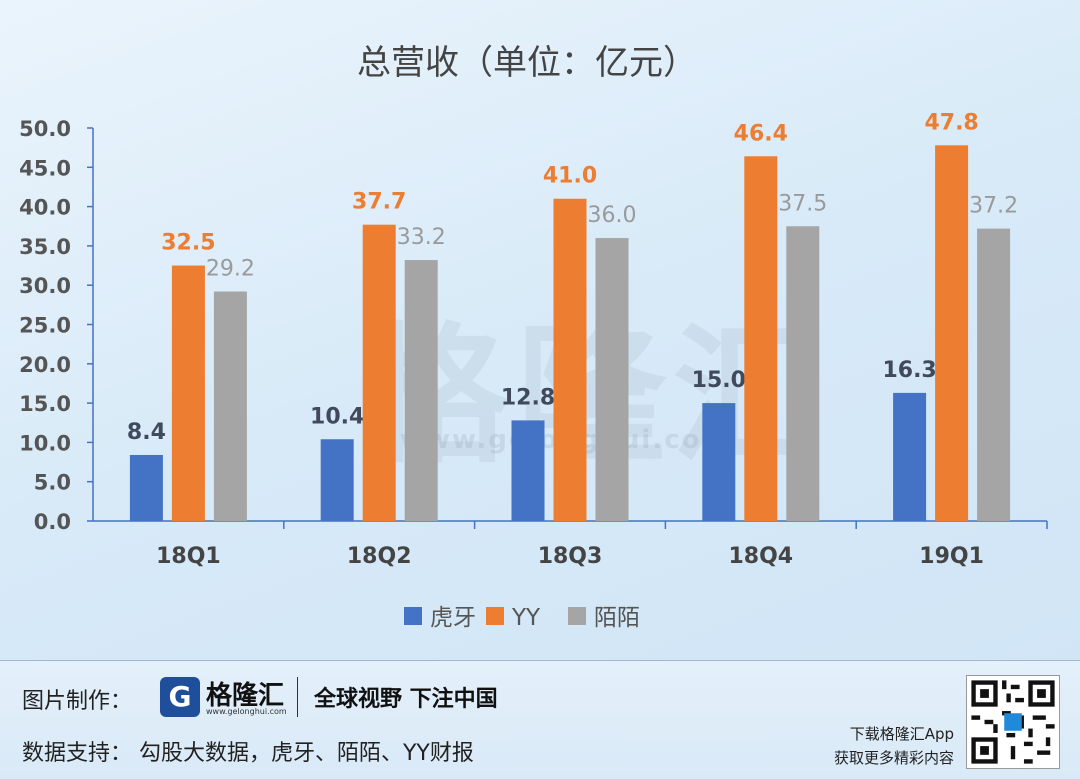 The image size is (1080, 779). Describe the element at coordinates (617, 618) in the screenshot. I see `legend-label: 陌陌` at that location.